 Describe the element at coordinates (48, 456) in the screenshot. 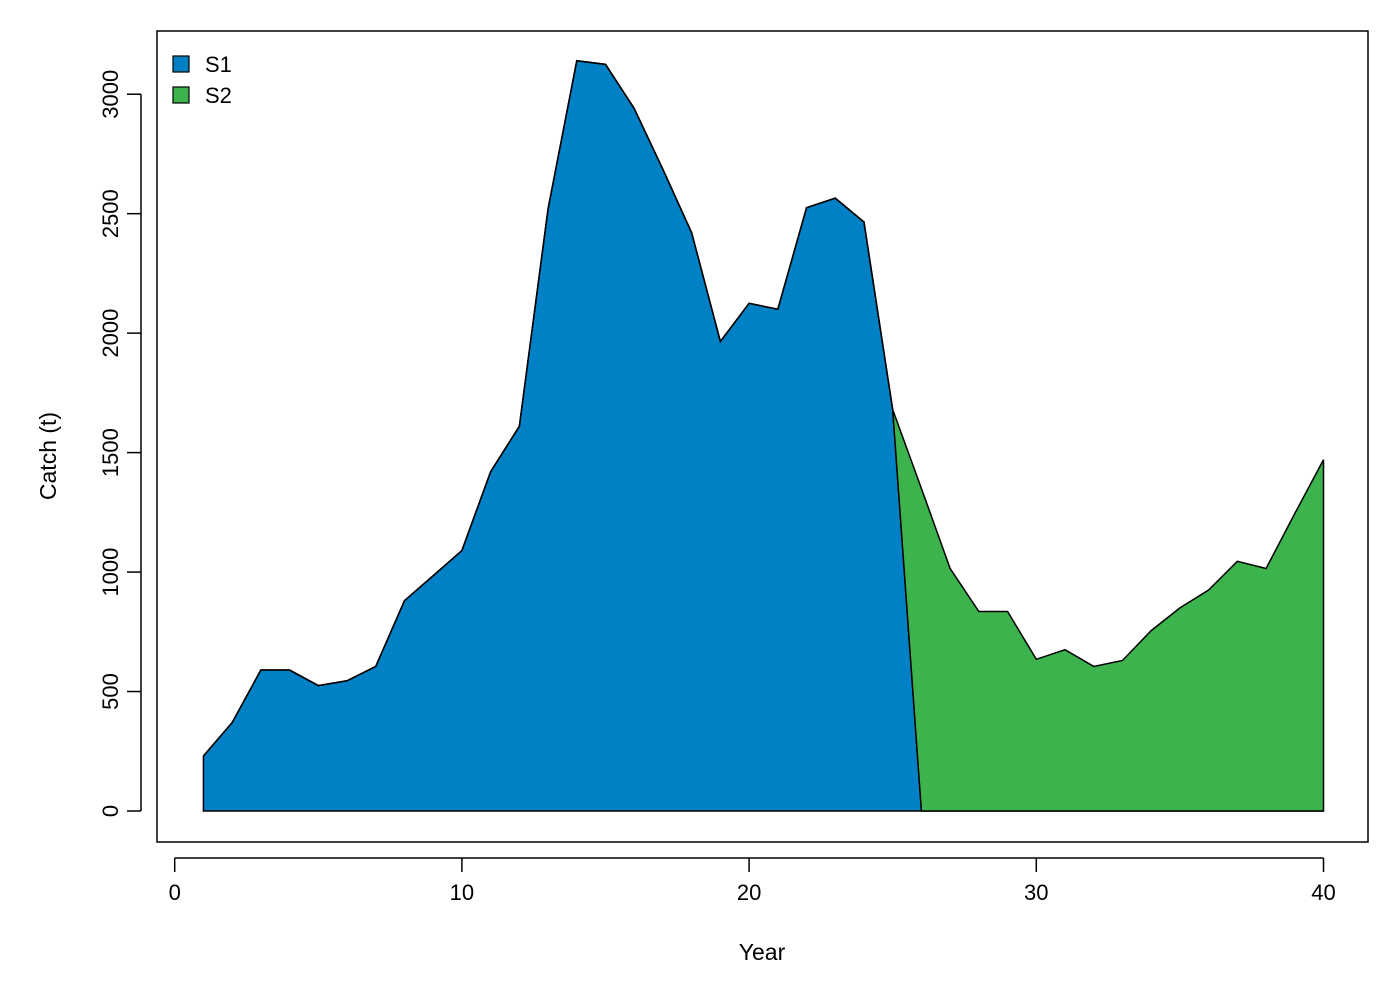

I see `y-axis-title: Catch (t)` at that location.